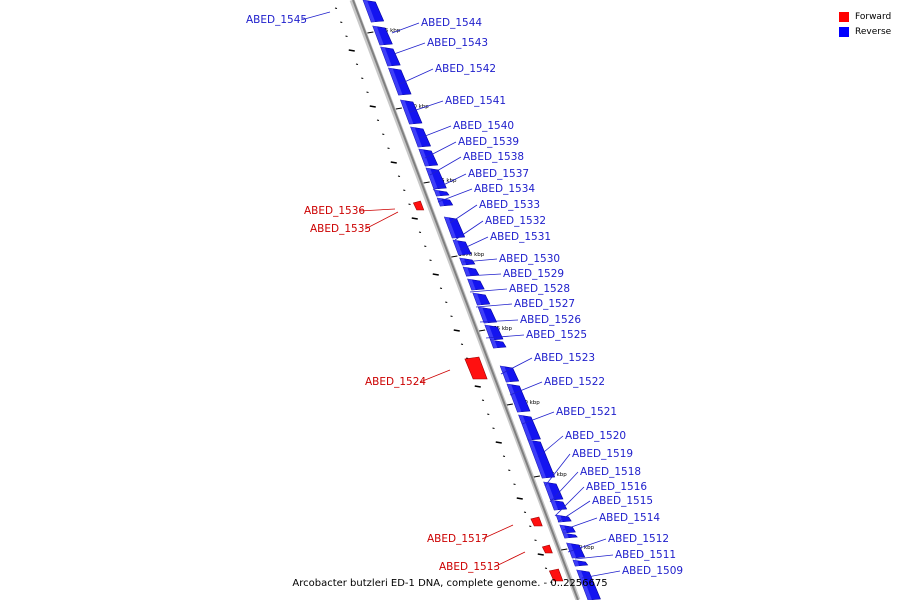 This screenshot has width=900, height=600. What do you see at coordinates (844, 31) in the screenshot?
I see `reverse-swatch` at bounding box center [844, 31].